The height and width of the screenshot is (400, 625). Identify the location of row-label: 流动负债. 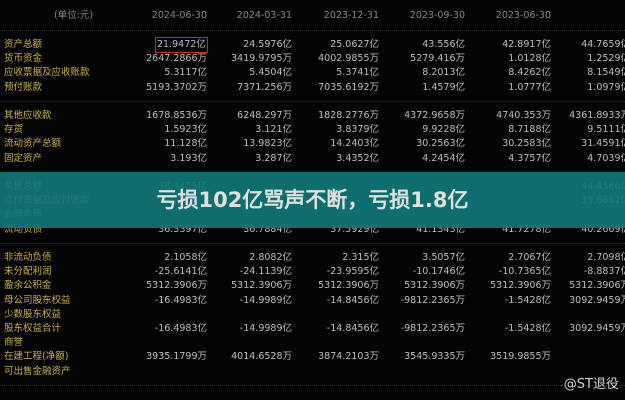
(23, 229).